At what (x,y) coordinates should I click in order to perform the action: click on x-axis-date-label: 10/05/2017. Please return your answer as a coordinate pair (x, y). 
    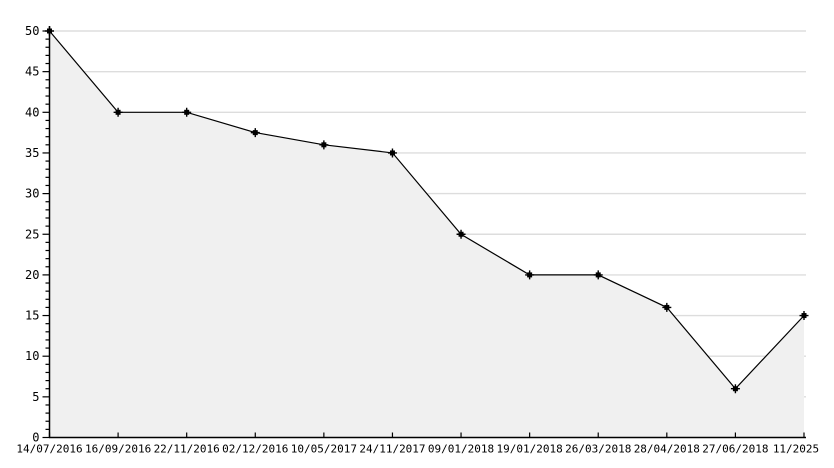
    Looking at the image, I should click on (324, 449).